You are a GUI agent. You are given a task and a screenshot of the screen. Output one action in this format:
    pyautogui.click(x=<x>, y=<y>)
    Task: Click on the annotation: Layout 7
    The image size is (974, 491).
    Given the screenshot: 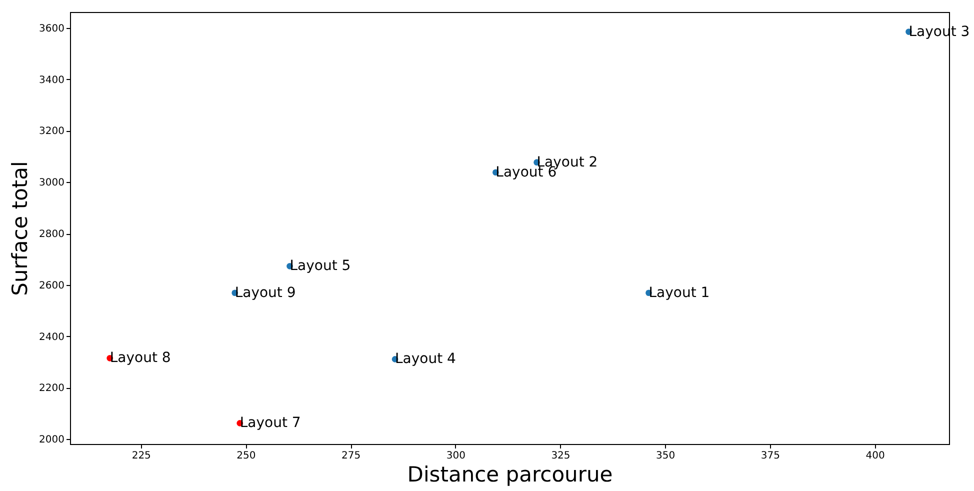 What is the action you would take?
    pyautogui.click(x=270, y=423)
    